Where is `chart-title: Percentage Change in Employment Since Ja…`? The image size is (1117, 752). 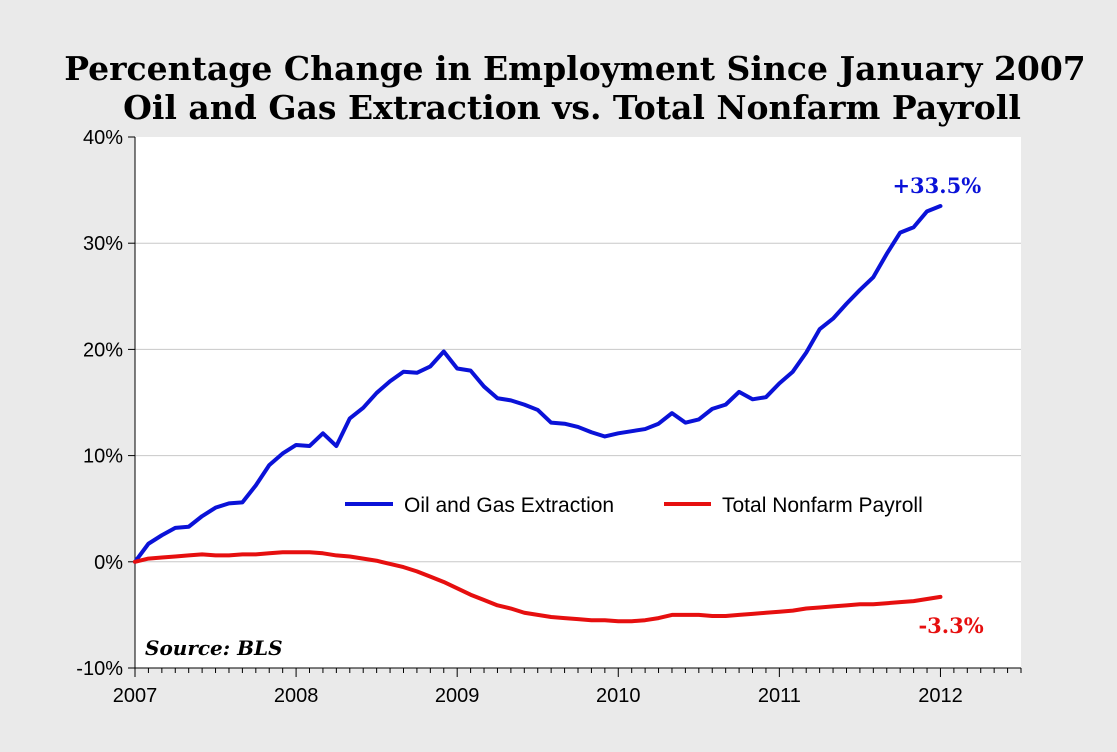
chart-title: Percentage Change in Employment Since Ja… is located at coordinates (575, 68).